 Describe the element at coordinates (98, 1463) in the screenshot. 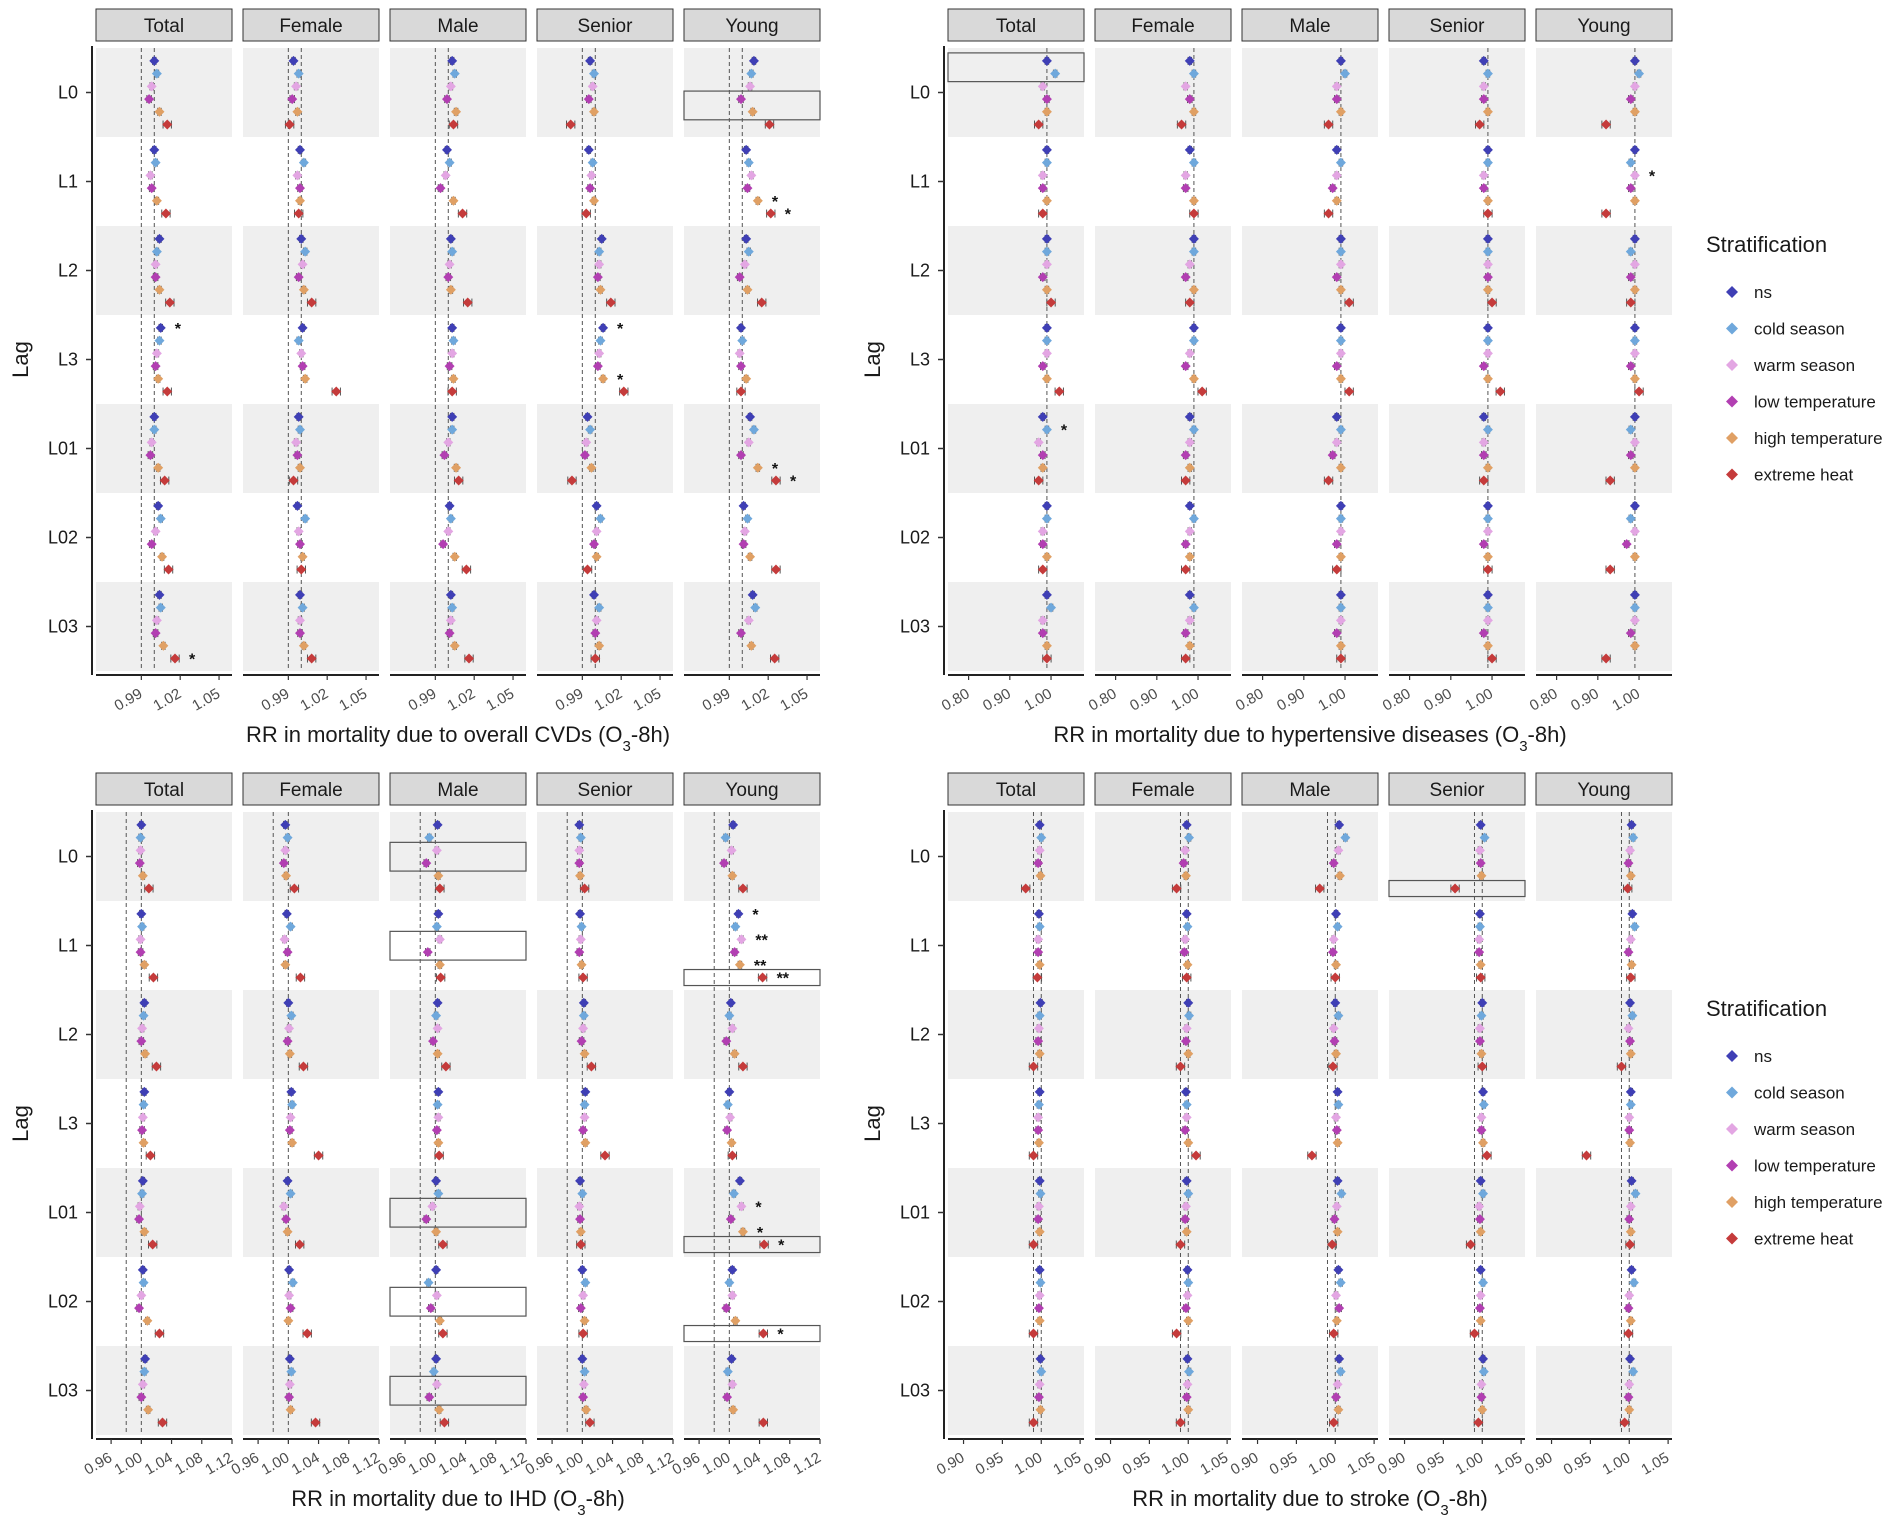

I see `x-tick-label: 0.96` at that location.